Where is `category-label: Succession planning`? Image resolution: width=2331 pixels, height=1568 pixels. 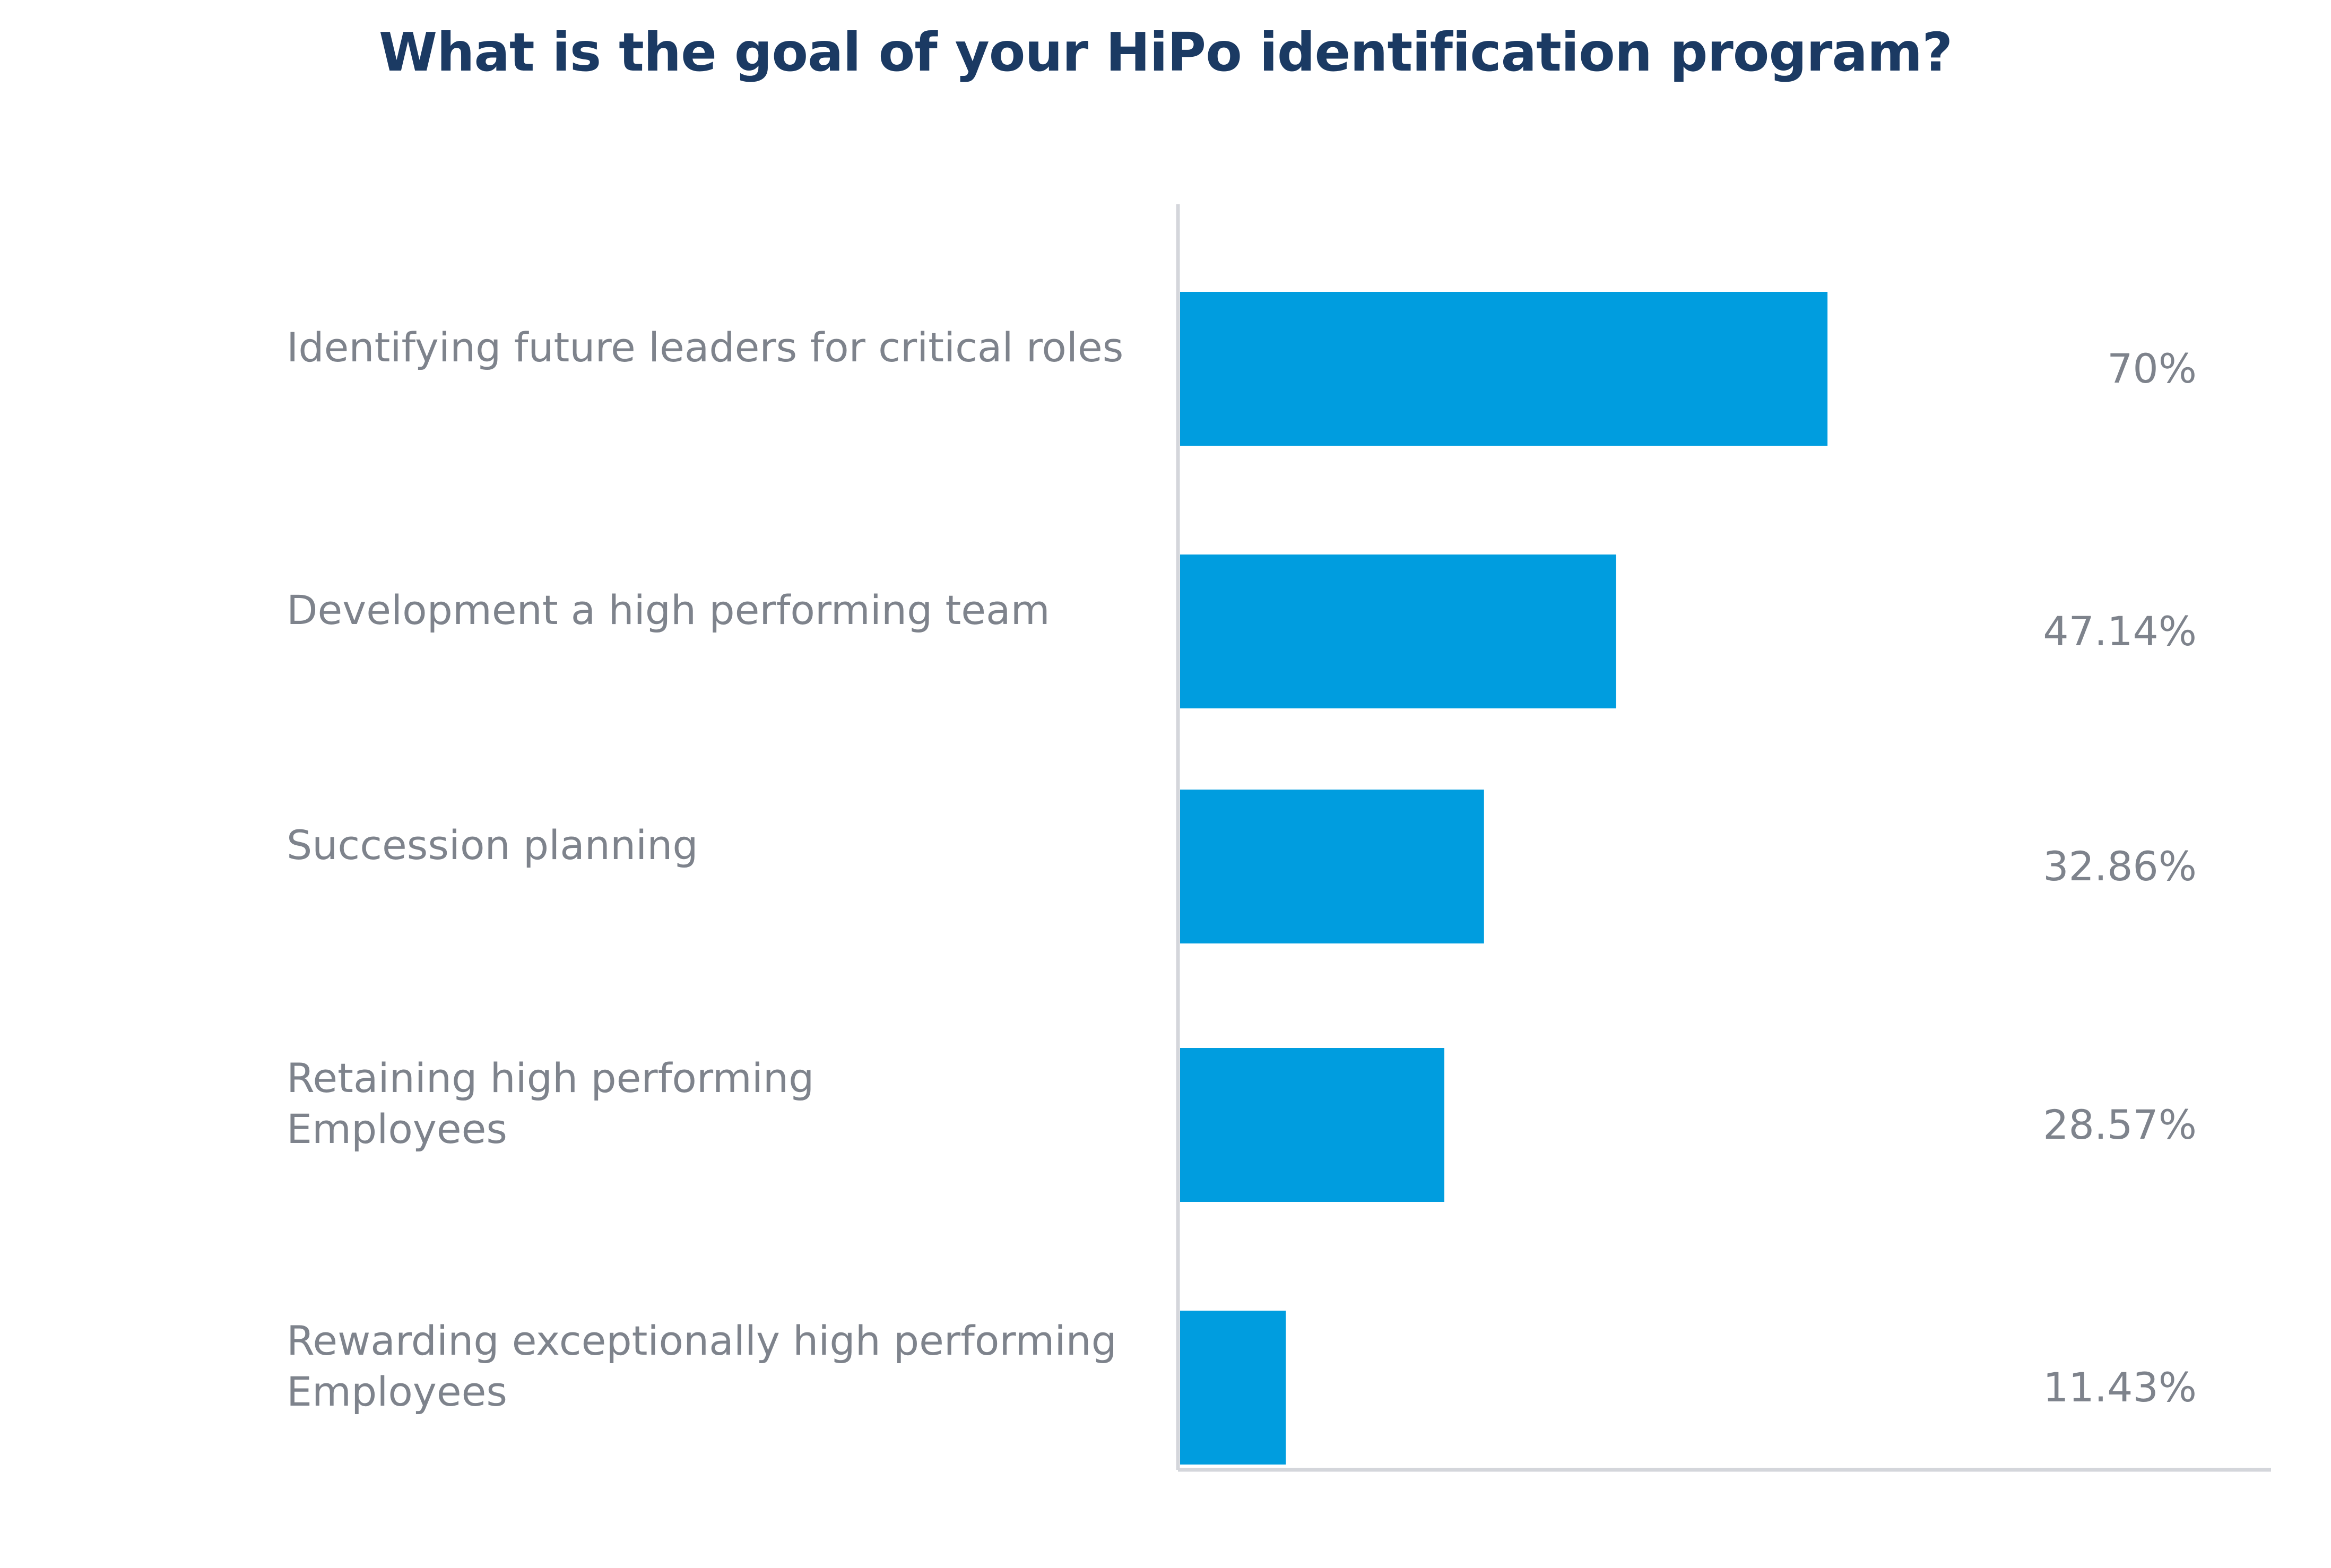 category-label: Succession planning is located at coordinates (492, 845).